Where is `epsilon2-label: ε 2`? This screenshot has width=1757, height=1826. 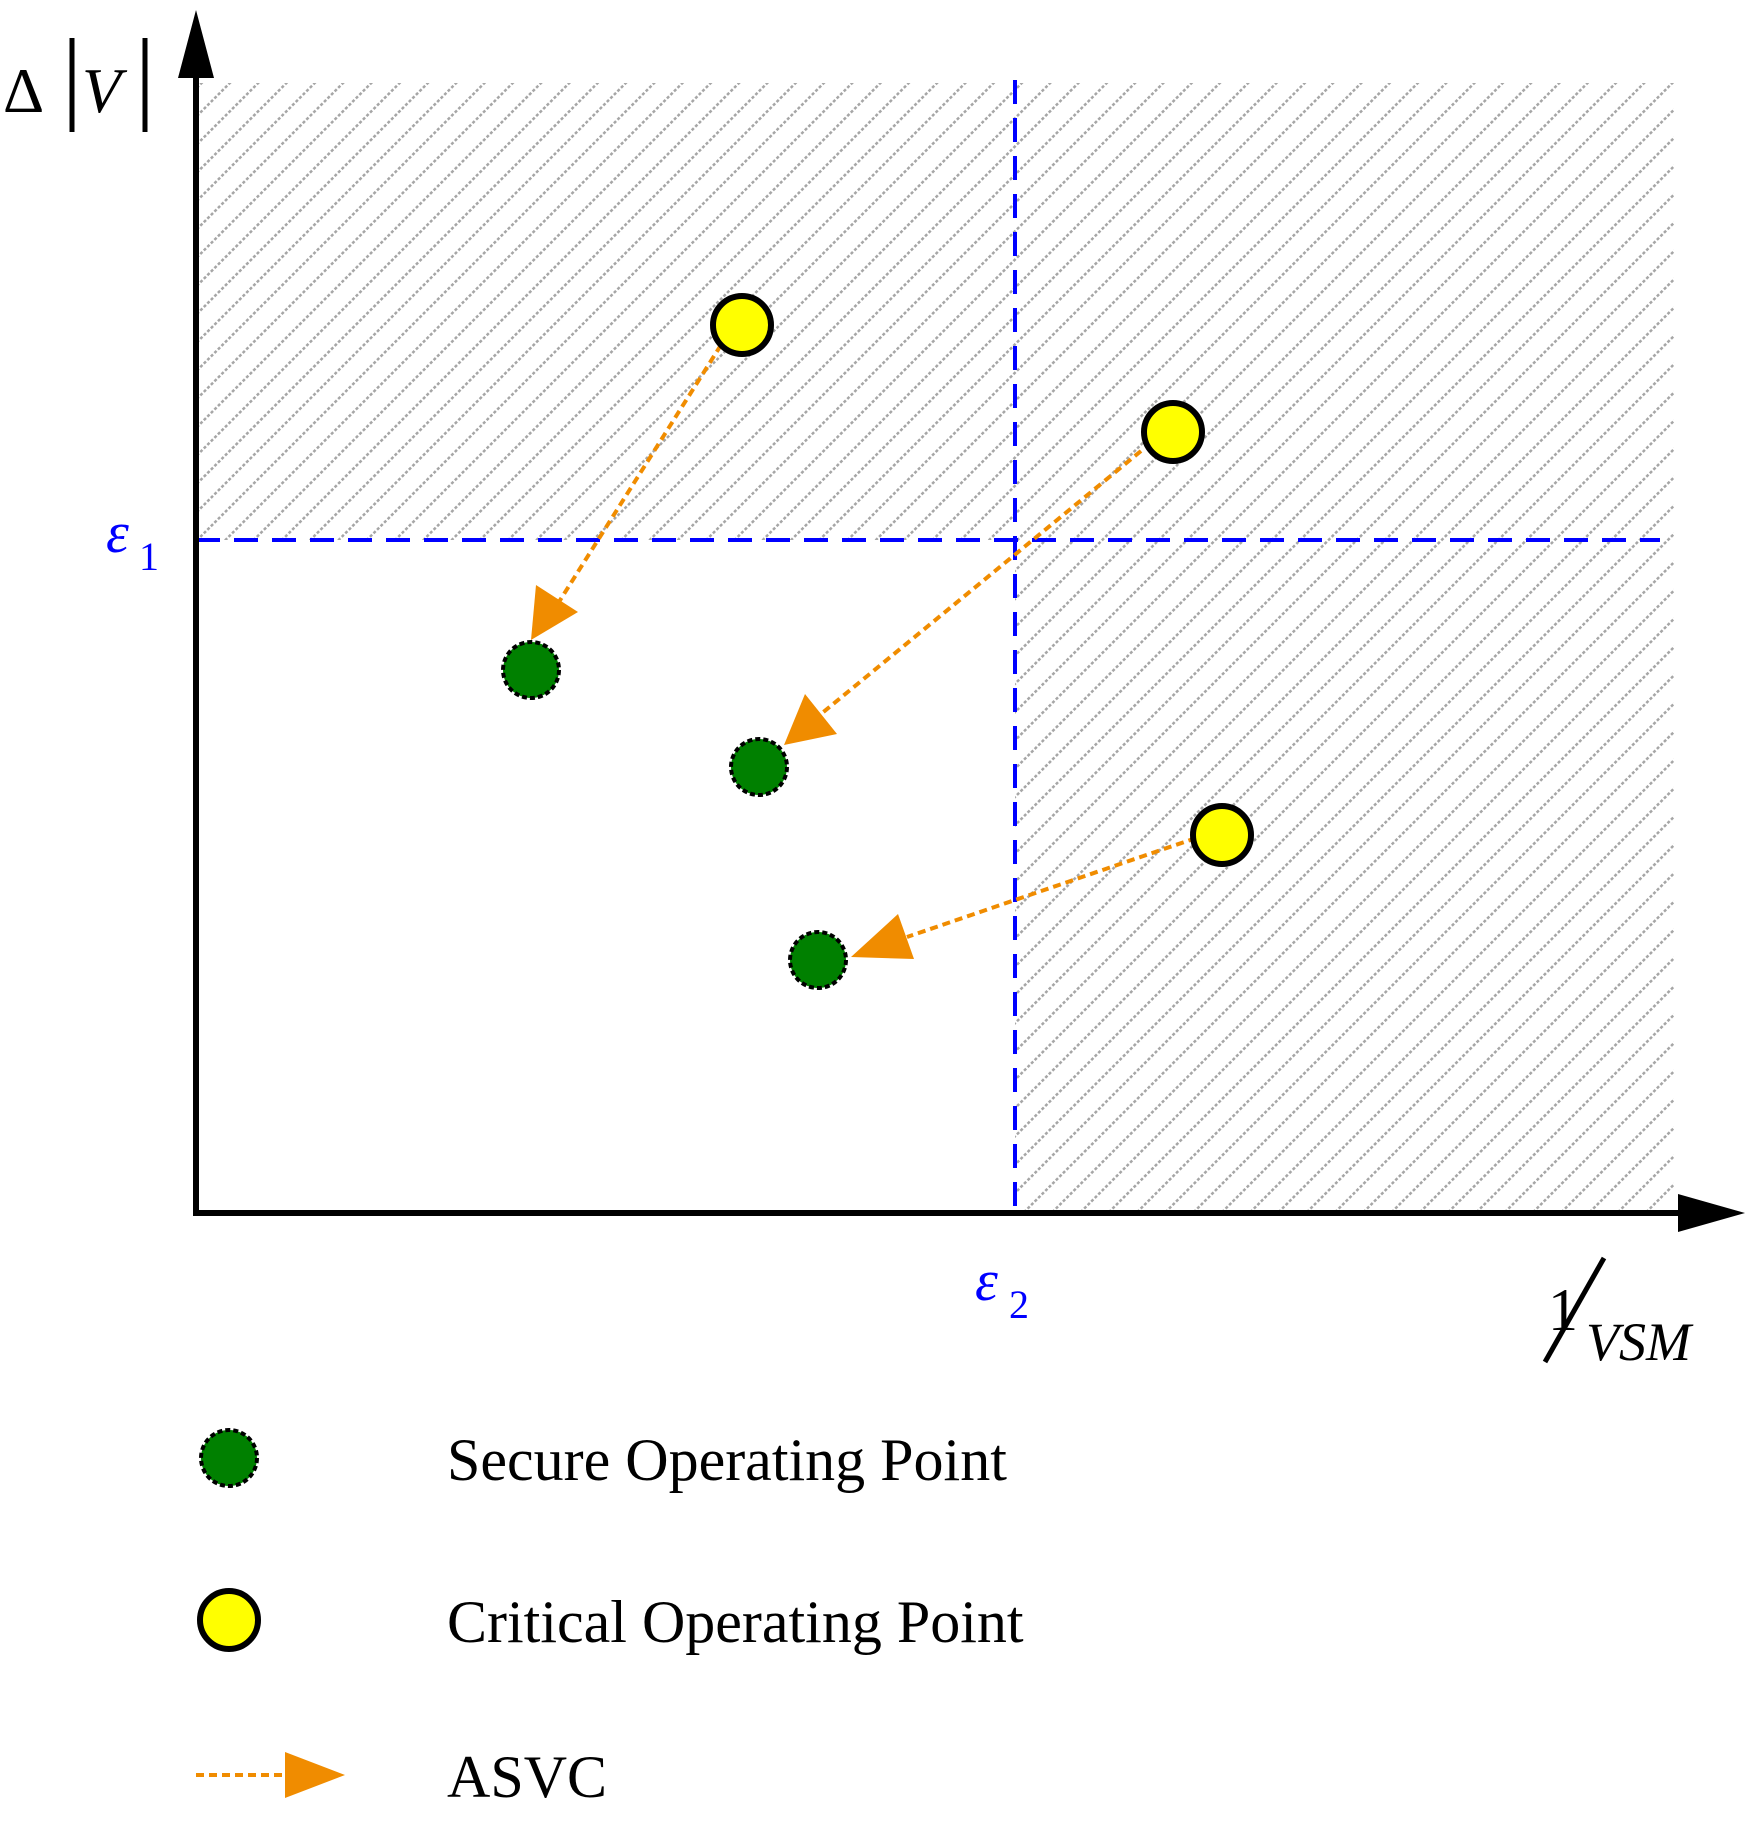
epsilon2-label: ε 2 is located at coordinates (1002, 1287).